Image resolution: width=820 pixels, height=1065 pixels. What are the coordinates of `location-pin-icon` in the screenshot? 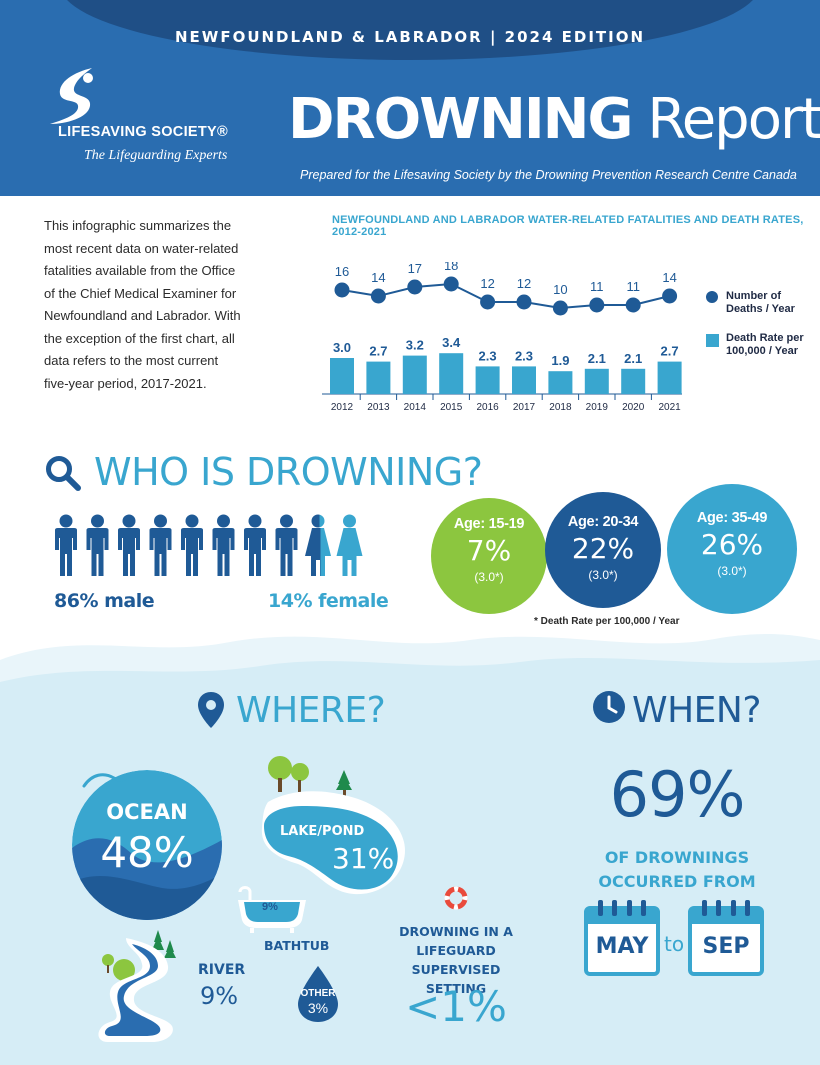 It's located at (211, 710).